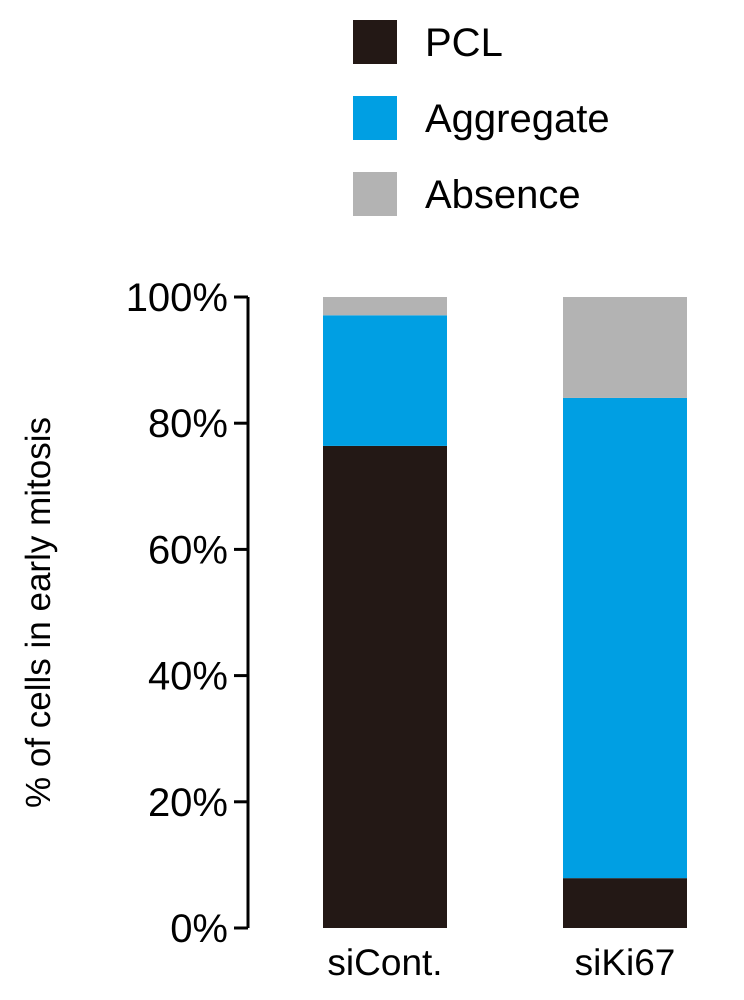 This screenshot has width=744, height=1000. I want to click on legend-label: PCL, so click(464, 43).